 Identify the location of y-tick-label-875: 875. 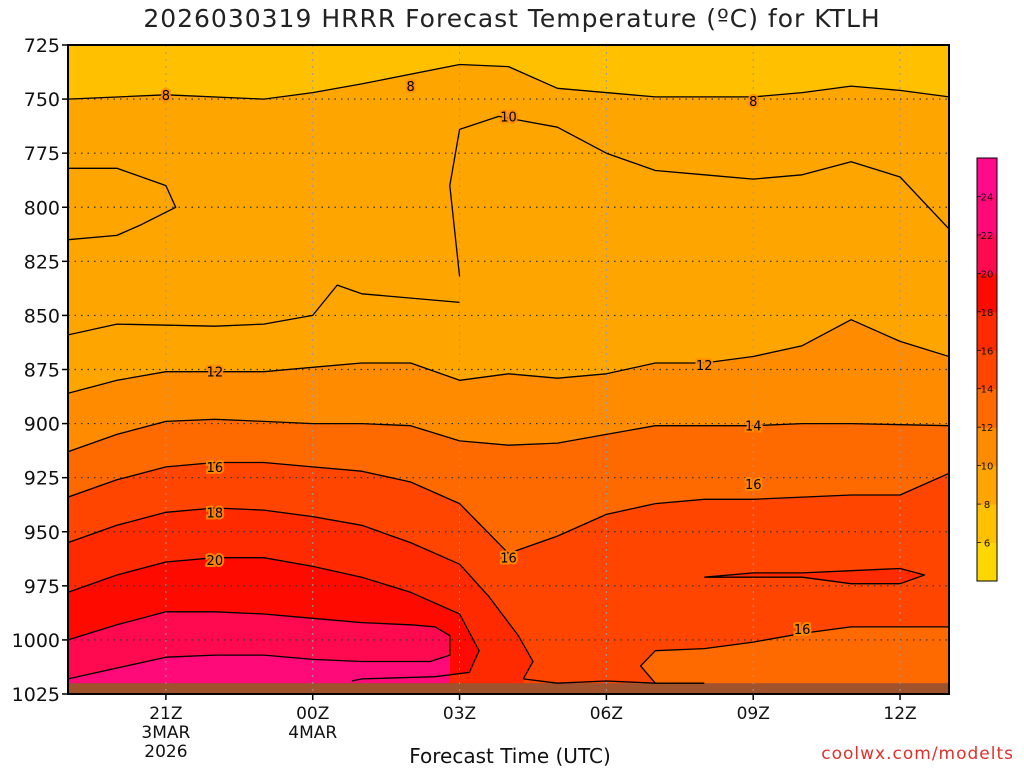
(42, 371).